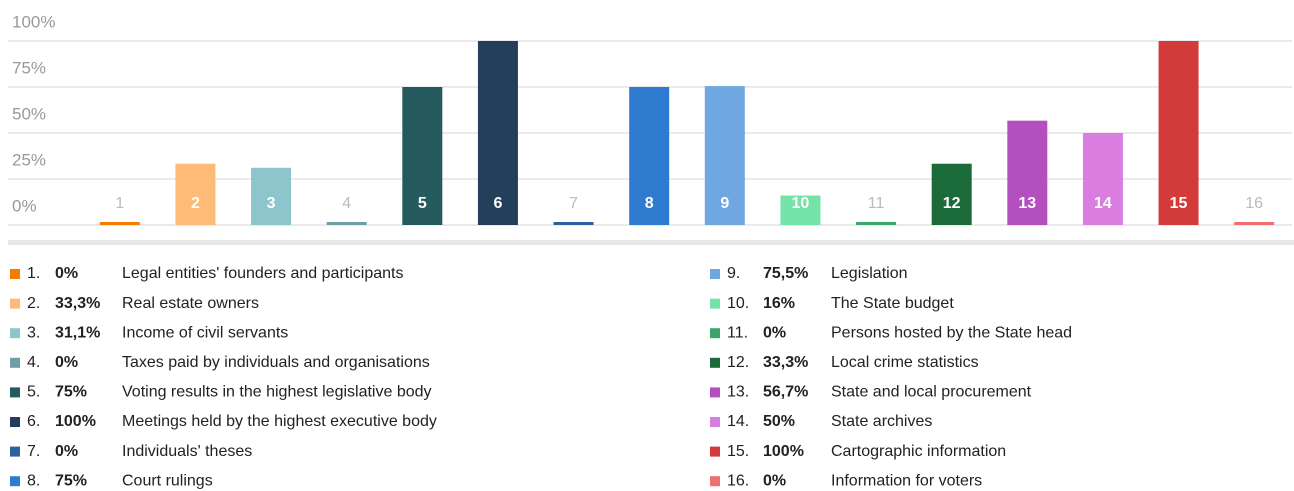 The height and width of the screenshot is (491, 1294). What do you see at coordinates (187, 451) in the screenshot?
I see `legend-label: Individuals' theses` at bounding box center [187, 451].